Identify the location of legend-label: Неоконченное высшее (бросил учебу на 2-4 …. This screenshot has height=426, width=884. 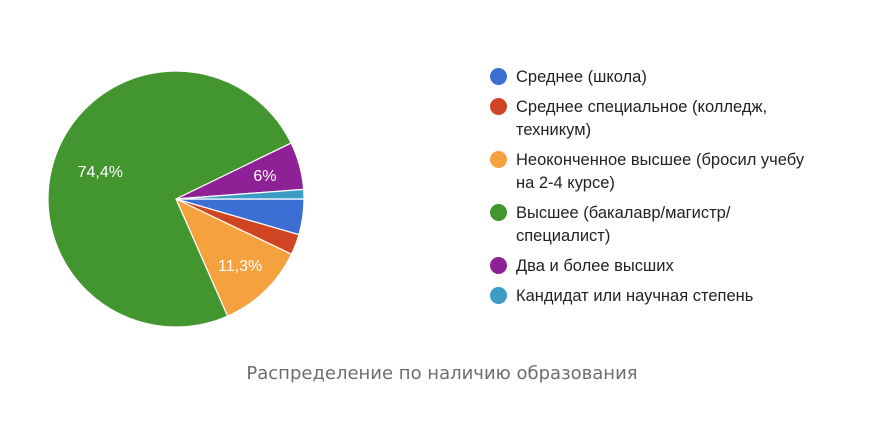
(660, 171).